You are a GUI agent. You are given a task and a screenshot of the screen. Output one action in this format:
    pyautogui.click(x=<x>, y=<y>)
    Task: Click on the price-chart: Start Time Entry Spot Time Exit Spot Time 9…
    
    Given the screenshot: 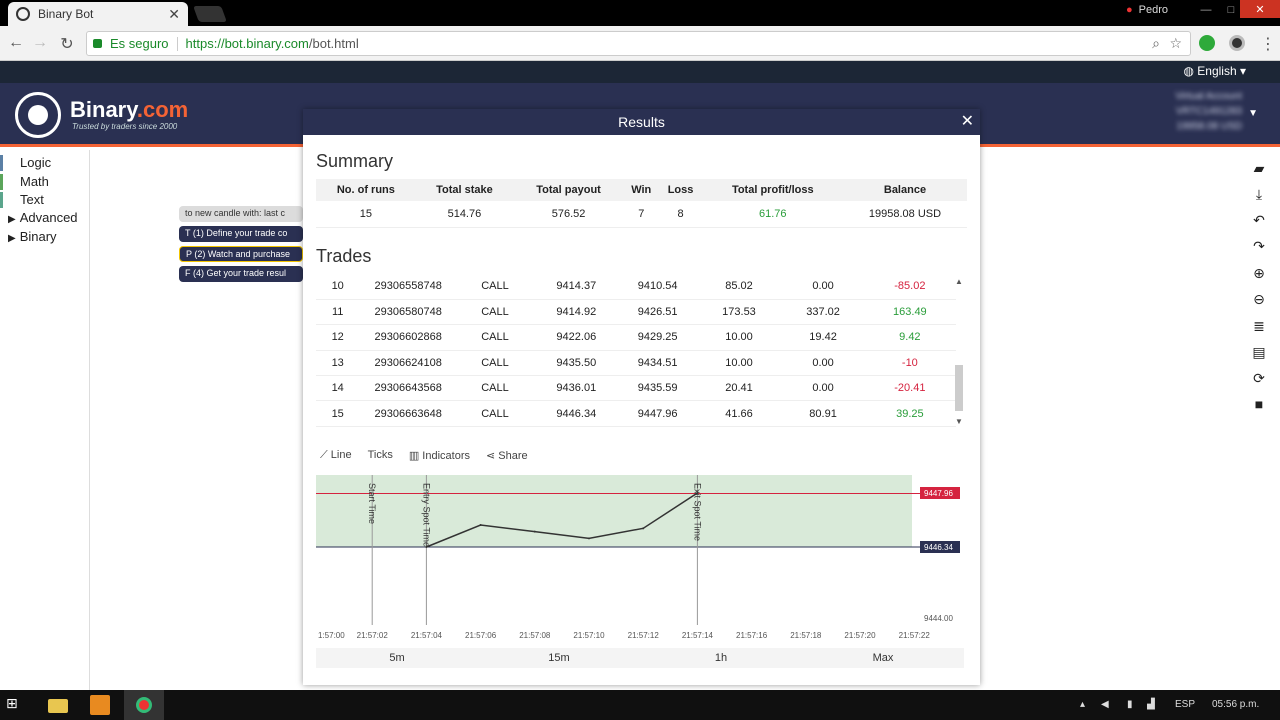 What is the action you would take?
    pyautogui.click(x=642, y=560)
    